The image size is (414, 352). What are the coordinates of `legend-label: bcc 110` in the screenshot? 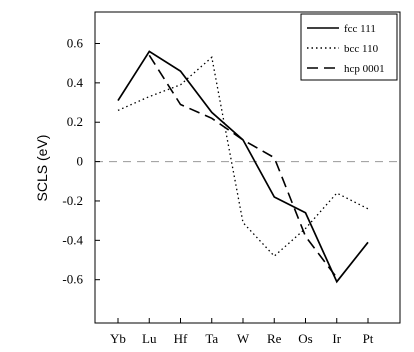 It's located at (361, 49).